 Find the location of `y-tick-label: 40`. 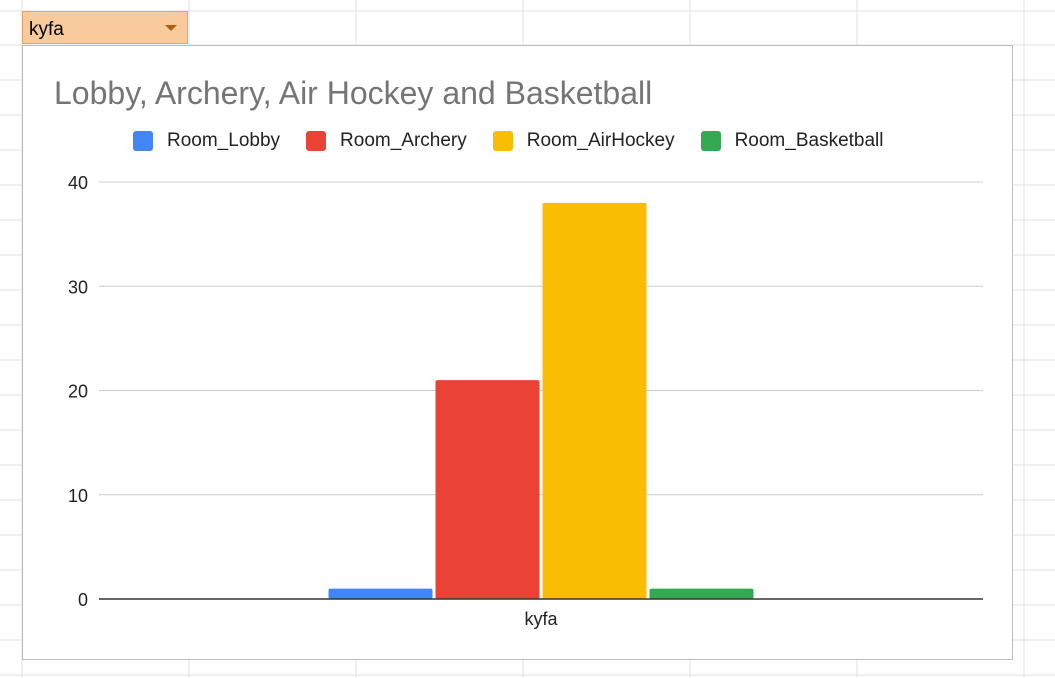

y-tick-label: 40 is located at coordinates (78, 183).